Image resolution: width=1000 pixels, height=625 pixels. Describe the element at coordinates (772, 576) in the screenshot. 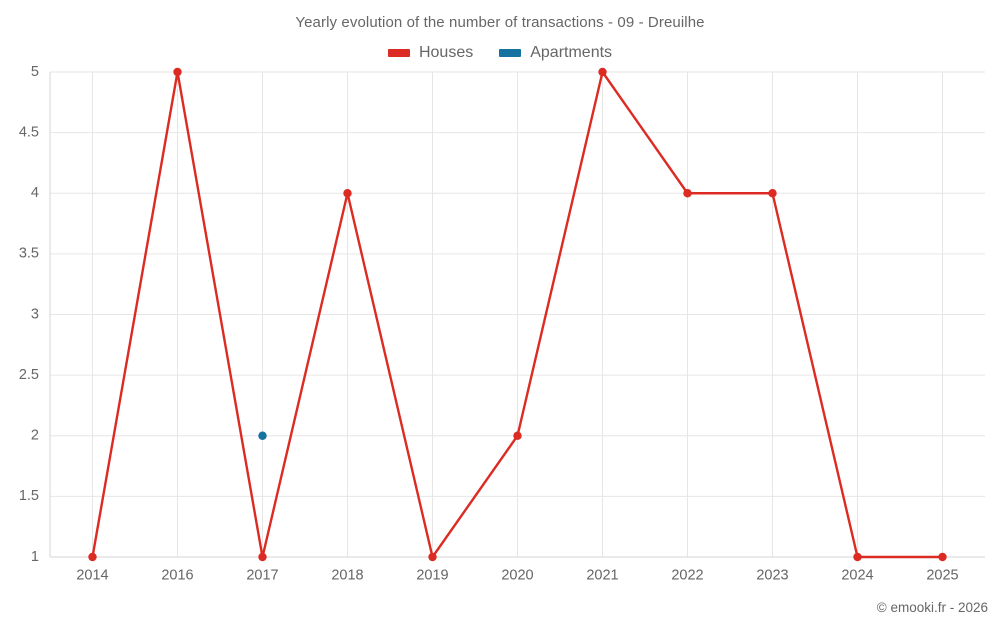

I see `x-tick-label: 2023` at that location.